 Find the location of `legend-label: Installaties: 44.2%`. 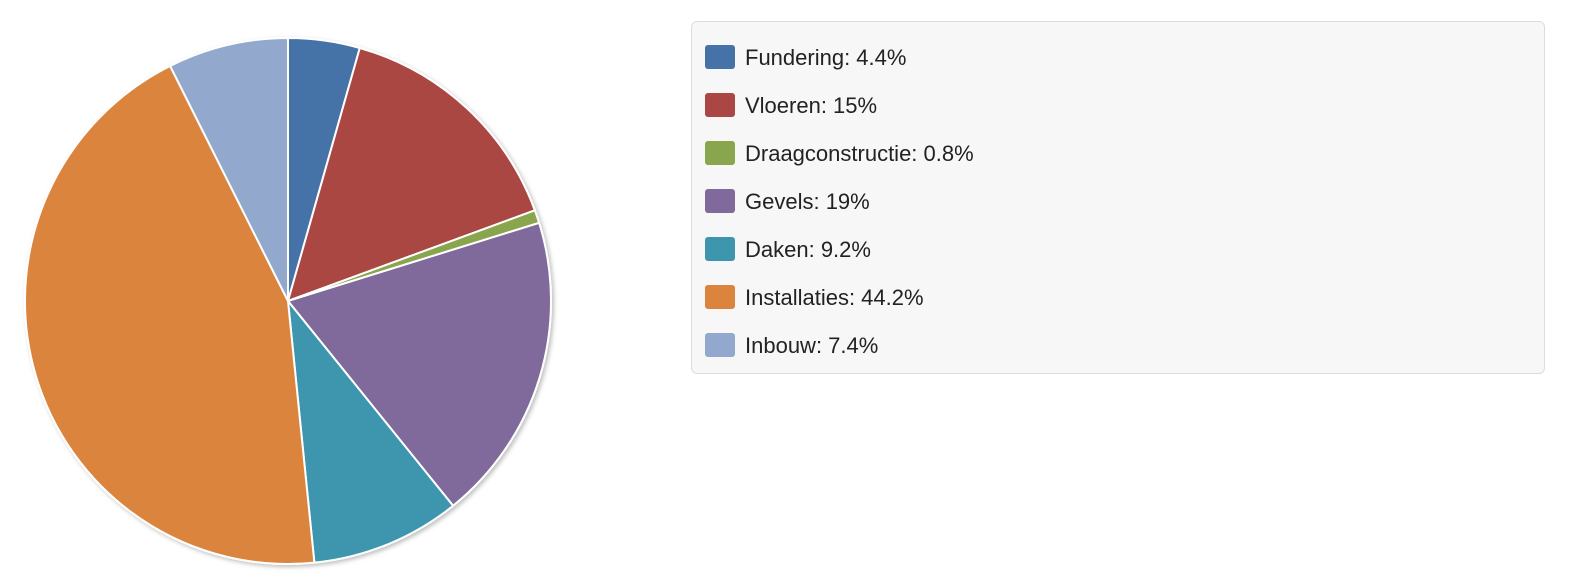

legend-label: Installaties: 44.2% is located at coordinates (834, 297).